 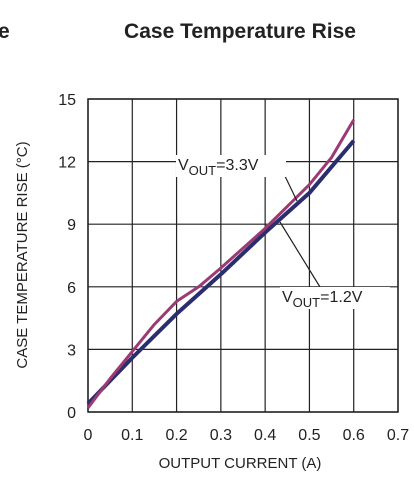 I want to click on y-axis-label: CASE TEMPERATURE RISE (°C), so click(x=22, y=254).